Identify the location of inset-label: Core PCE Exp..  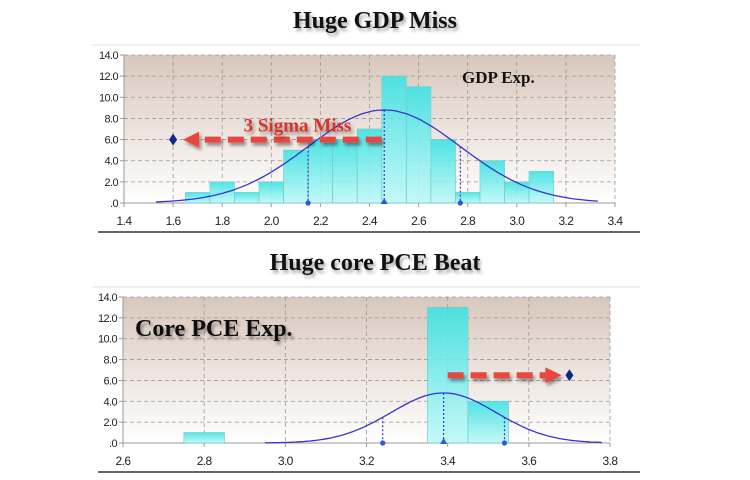
(214, 329).